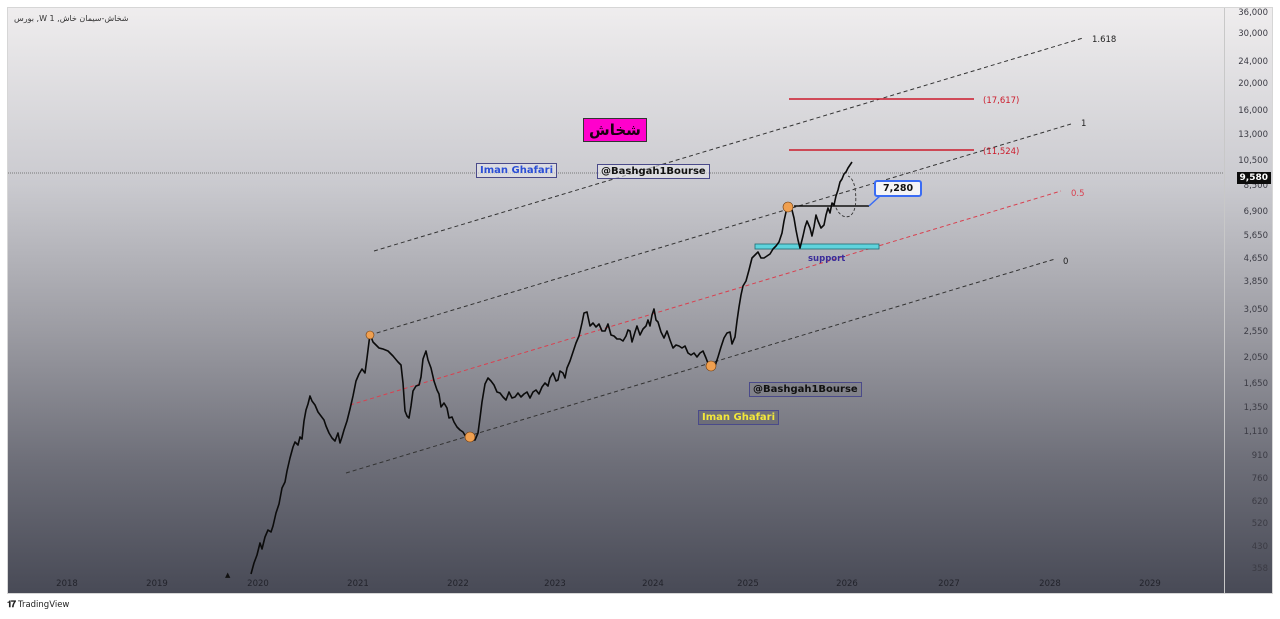 The height and width of the screenshot is (619, 1280). I want to click on callout-value: 7,280, so click(898, 188).